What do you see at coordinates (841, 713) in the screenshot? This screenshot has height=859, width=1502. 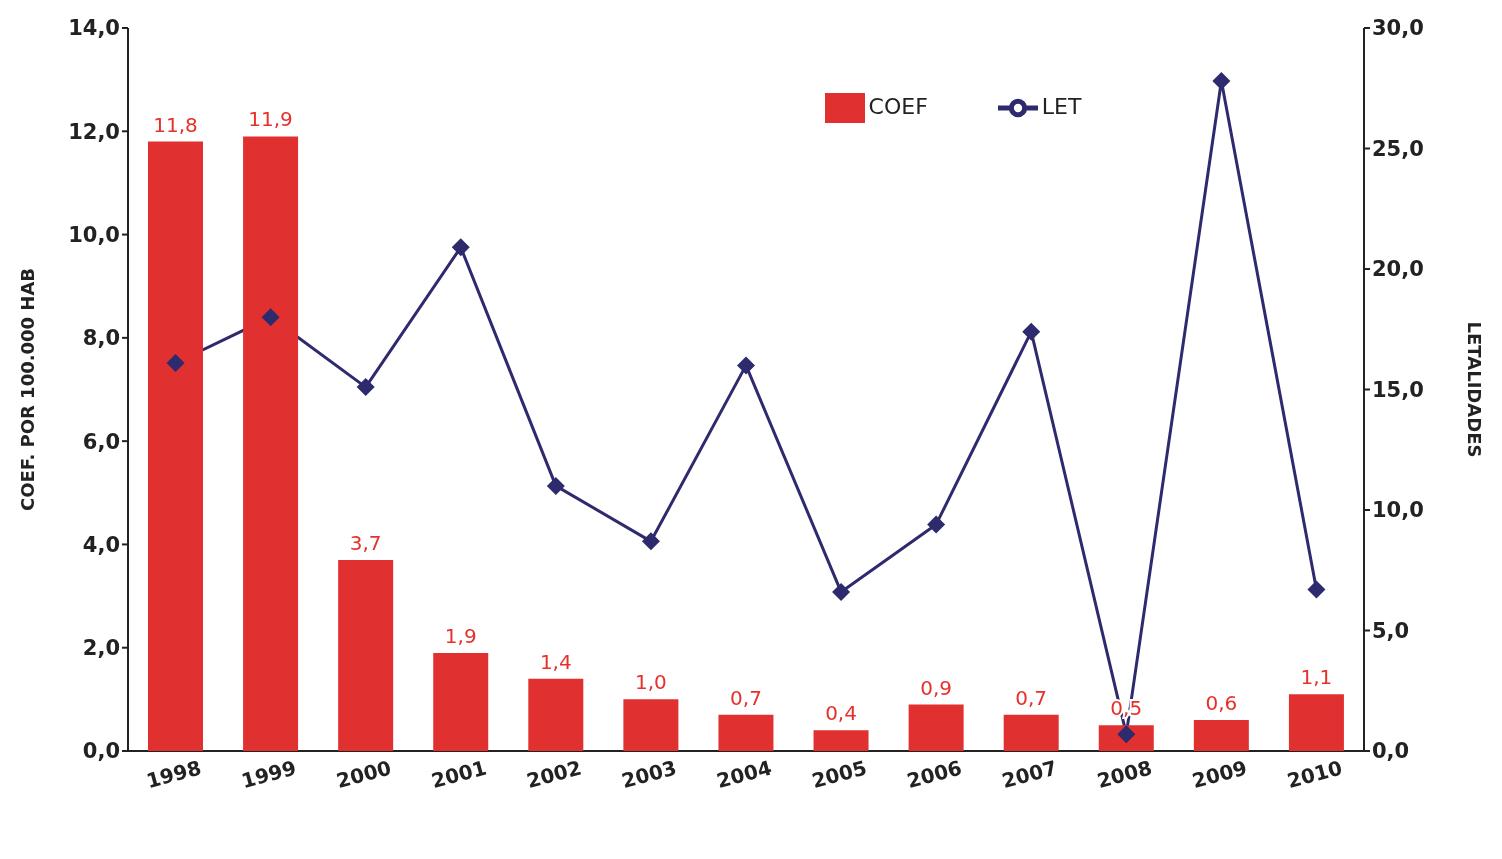 I see `data-label: 0,4` at bounding box center [841, 713].